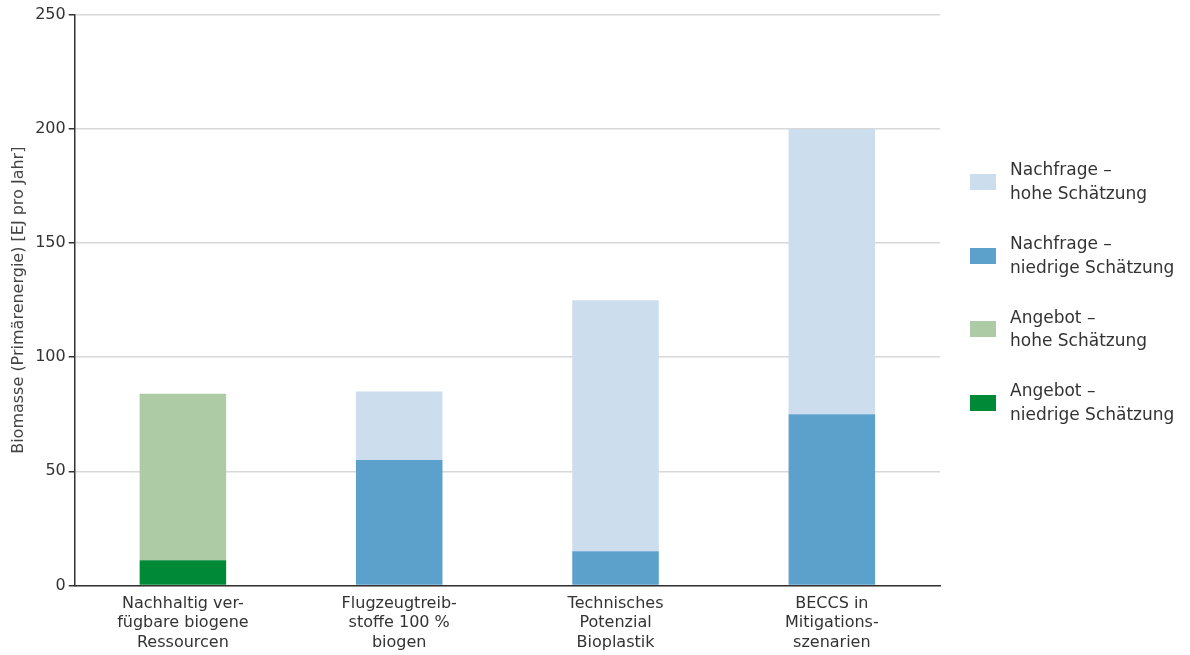 The width and height of the screenshot is (1190, 655). What do you see at coordinates (50, 242) in the screenshot?
I see `y-tick-label: 150` at bounding box center [50, 242].